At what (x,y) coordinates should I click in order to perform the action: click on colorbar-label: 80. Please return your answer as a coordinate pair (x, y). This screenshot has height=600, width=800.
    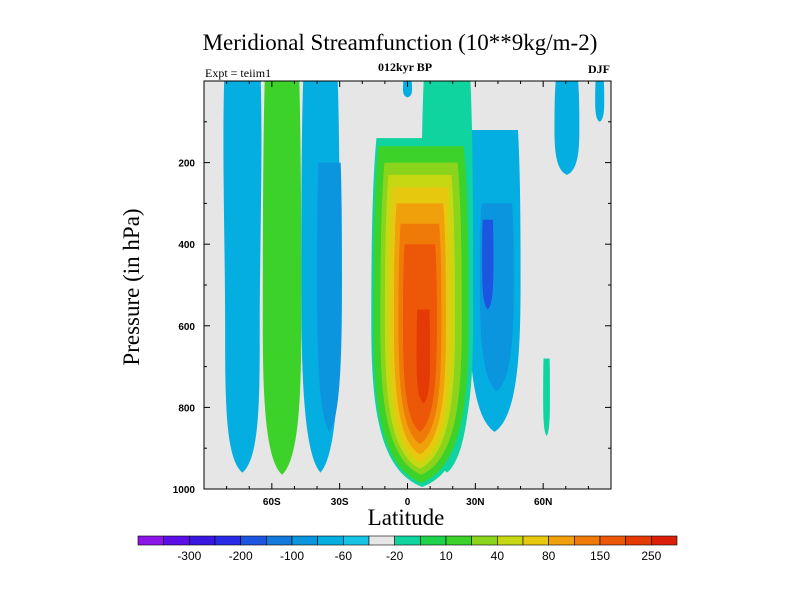
    Looking at the image, I should click on (549, 556).